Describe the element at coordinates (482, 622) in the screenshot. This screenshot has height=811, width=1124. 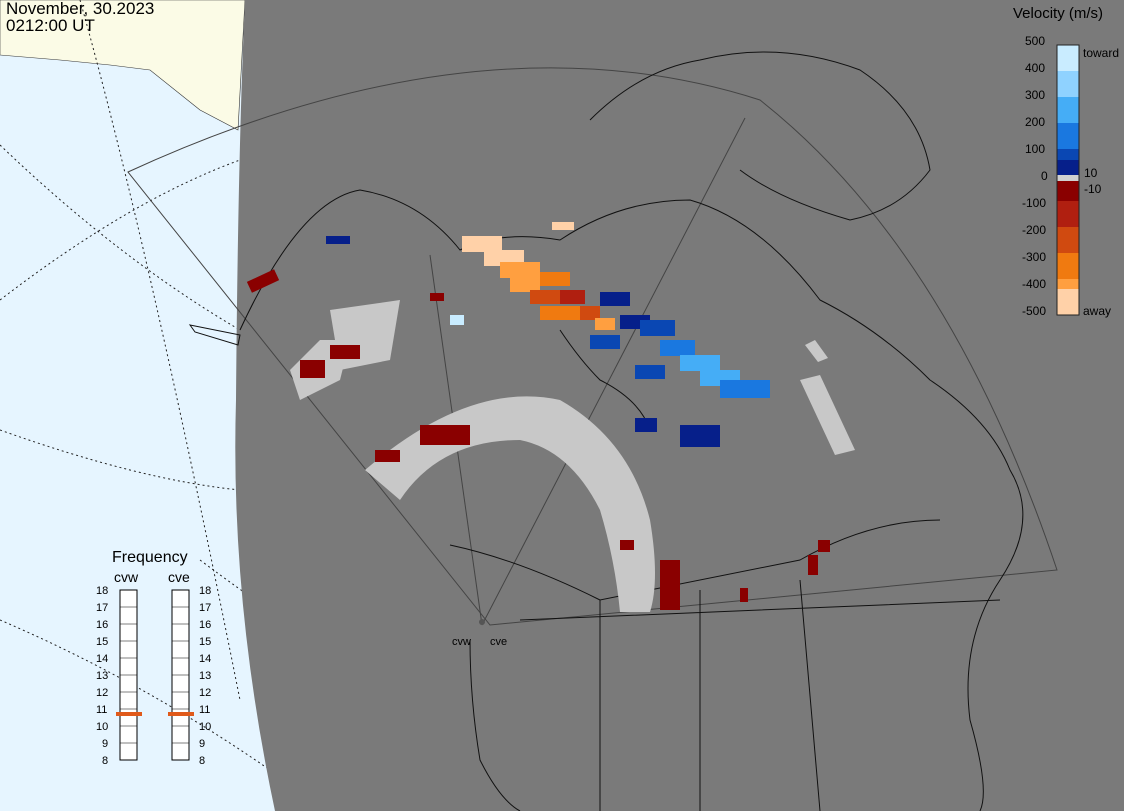
I see `radar-site-marker` at that location.